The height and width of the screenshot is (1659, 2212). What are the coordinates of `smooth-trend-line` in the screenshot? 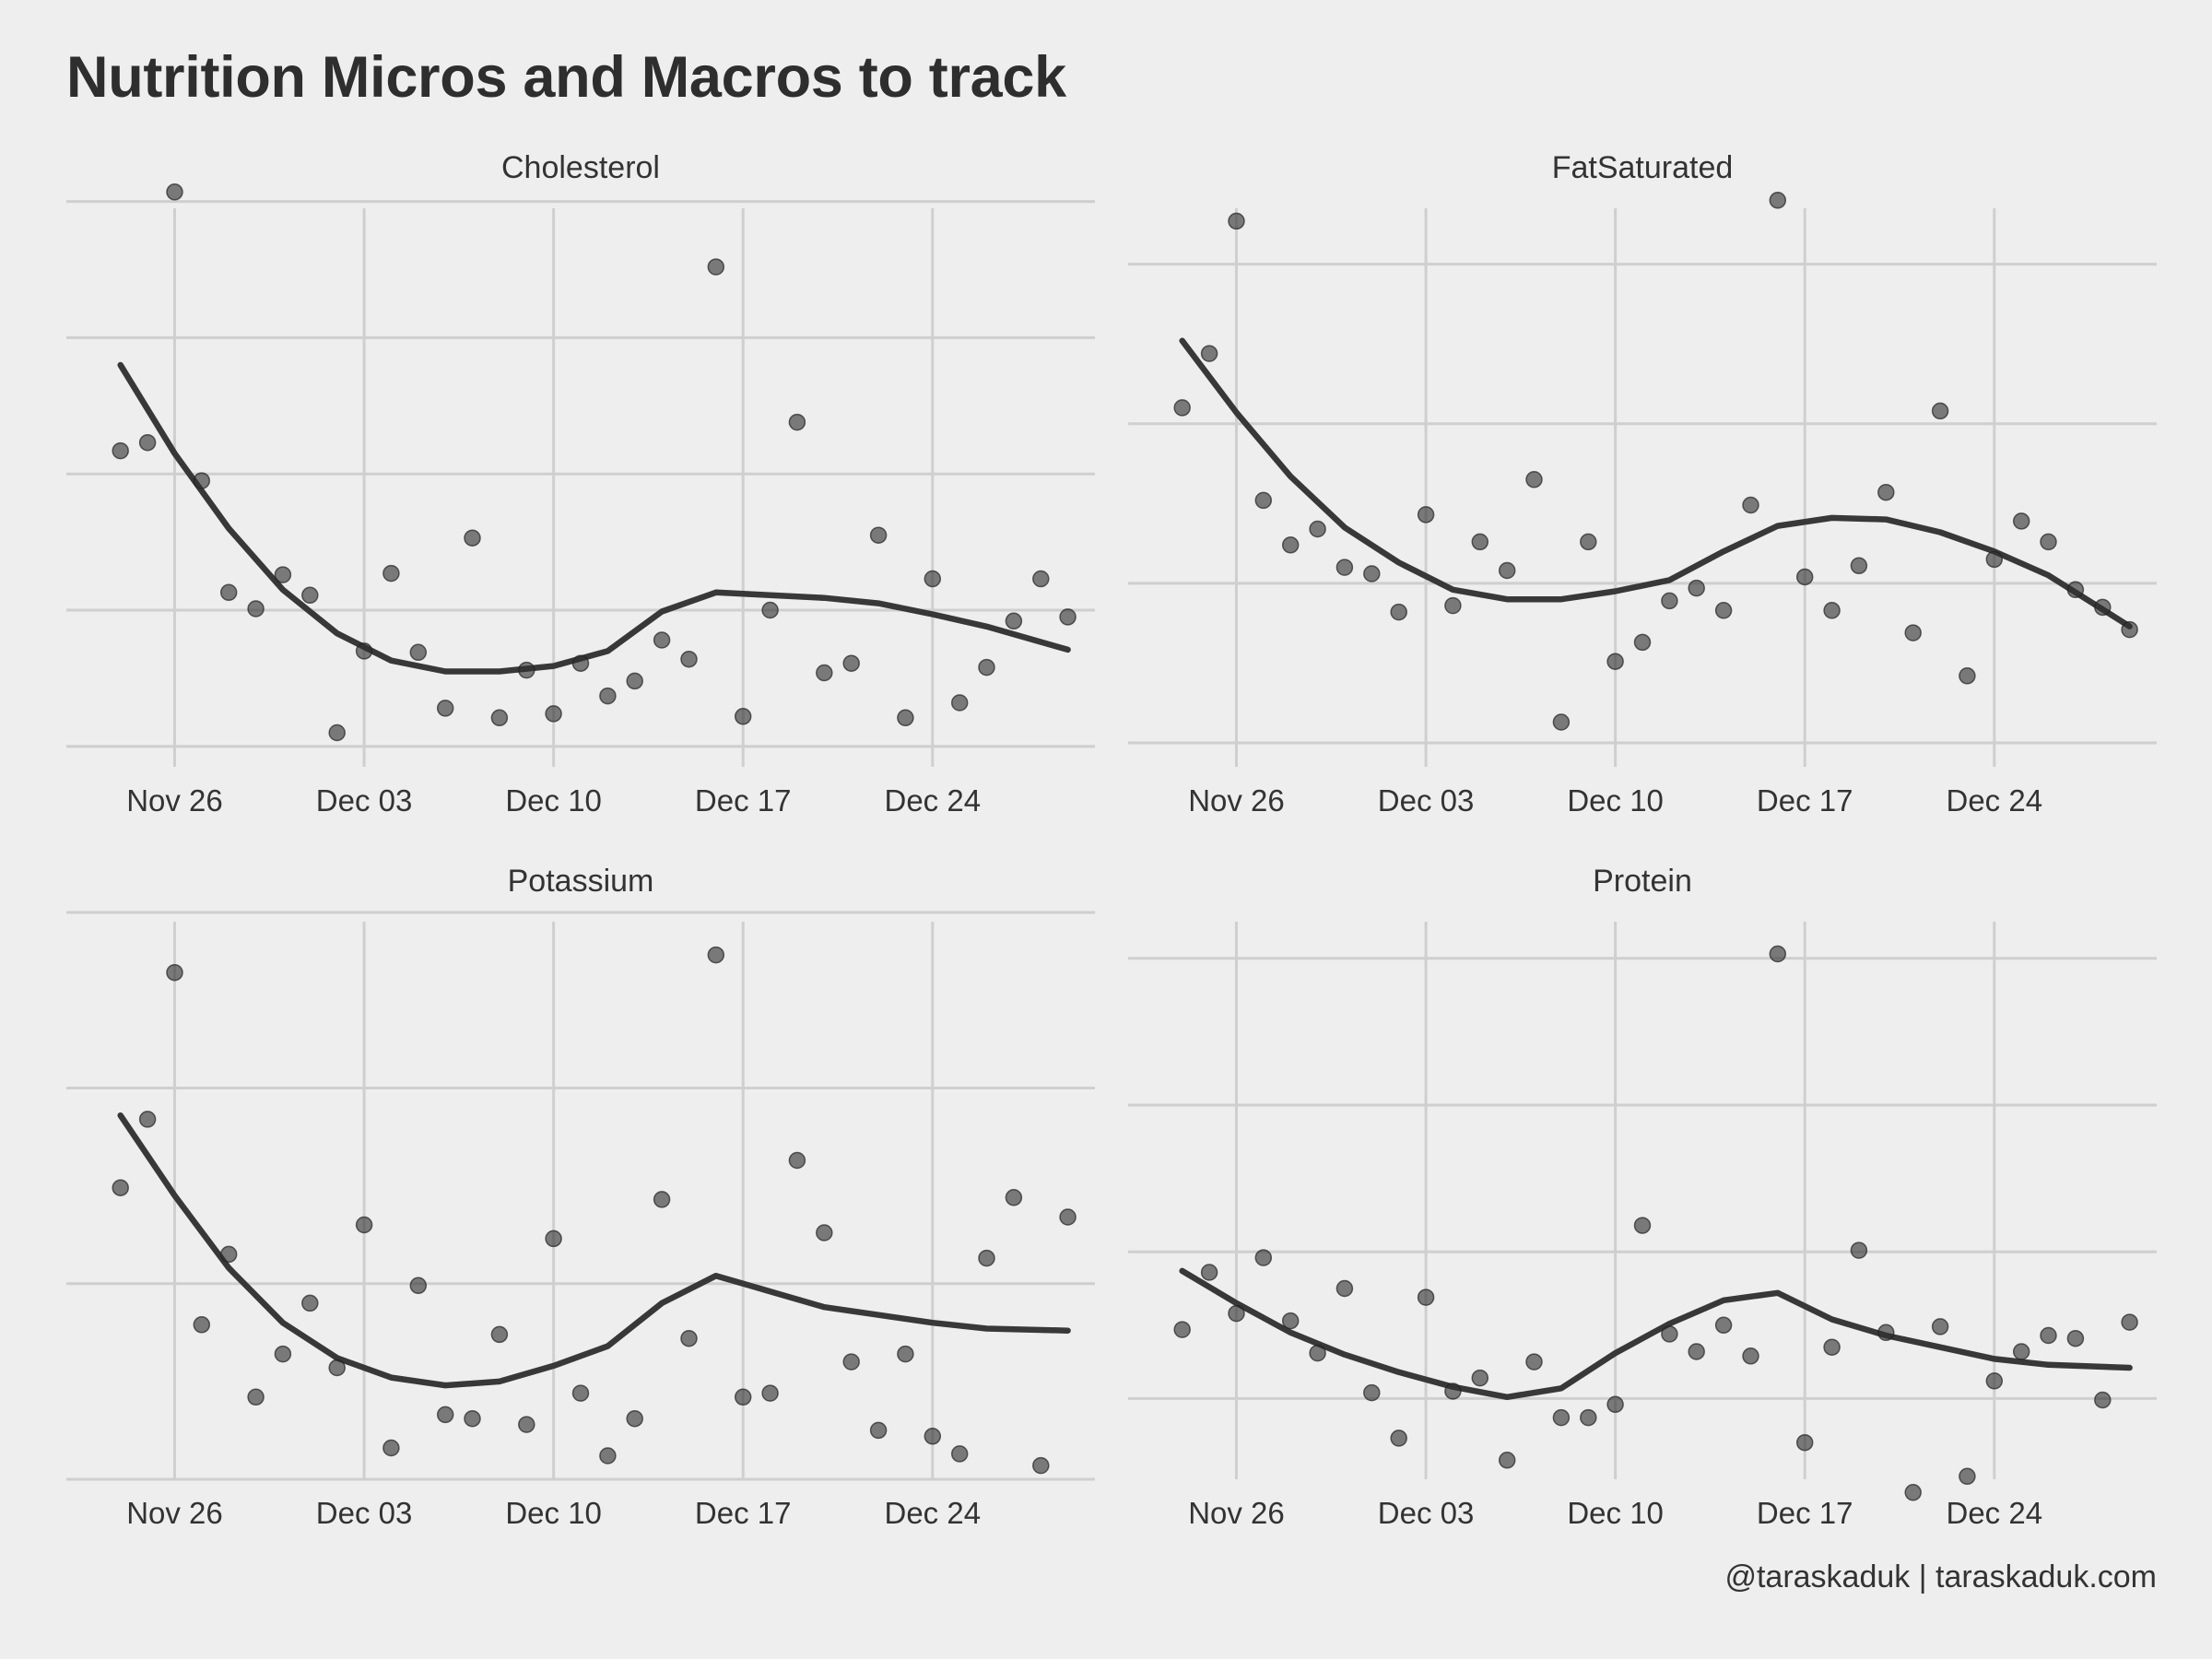 It's located at (1656, 483).